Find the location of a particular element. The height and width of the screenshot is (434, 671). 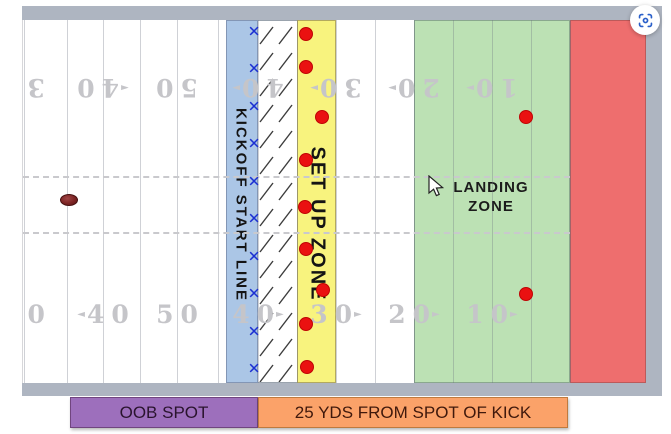

yard-number: 40 ► is located at coordinates (258, 315).